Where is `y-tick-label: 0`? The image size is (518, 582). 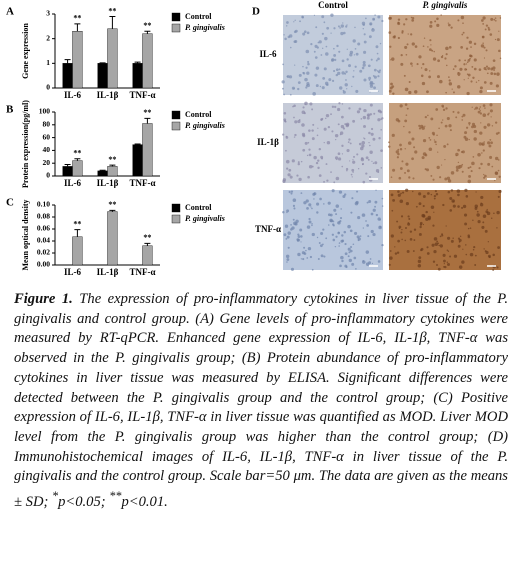 y-tick-label: 0 is located at coordinates (48, 175).